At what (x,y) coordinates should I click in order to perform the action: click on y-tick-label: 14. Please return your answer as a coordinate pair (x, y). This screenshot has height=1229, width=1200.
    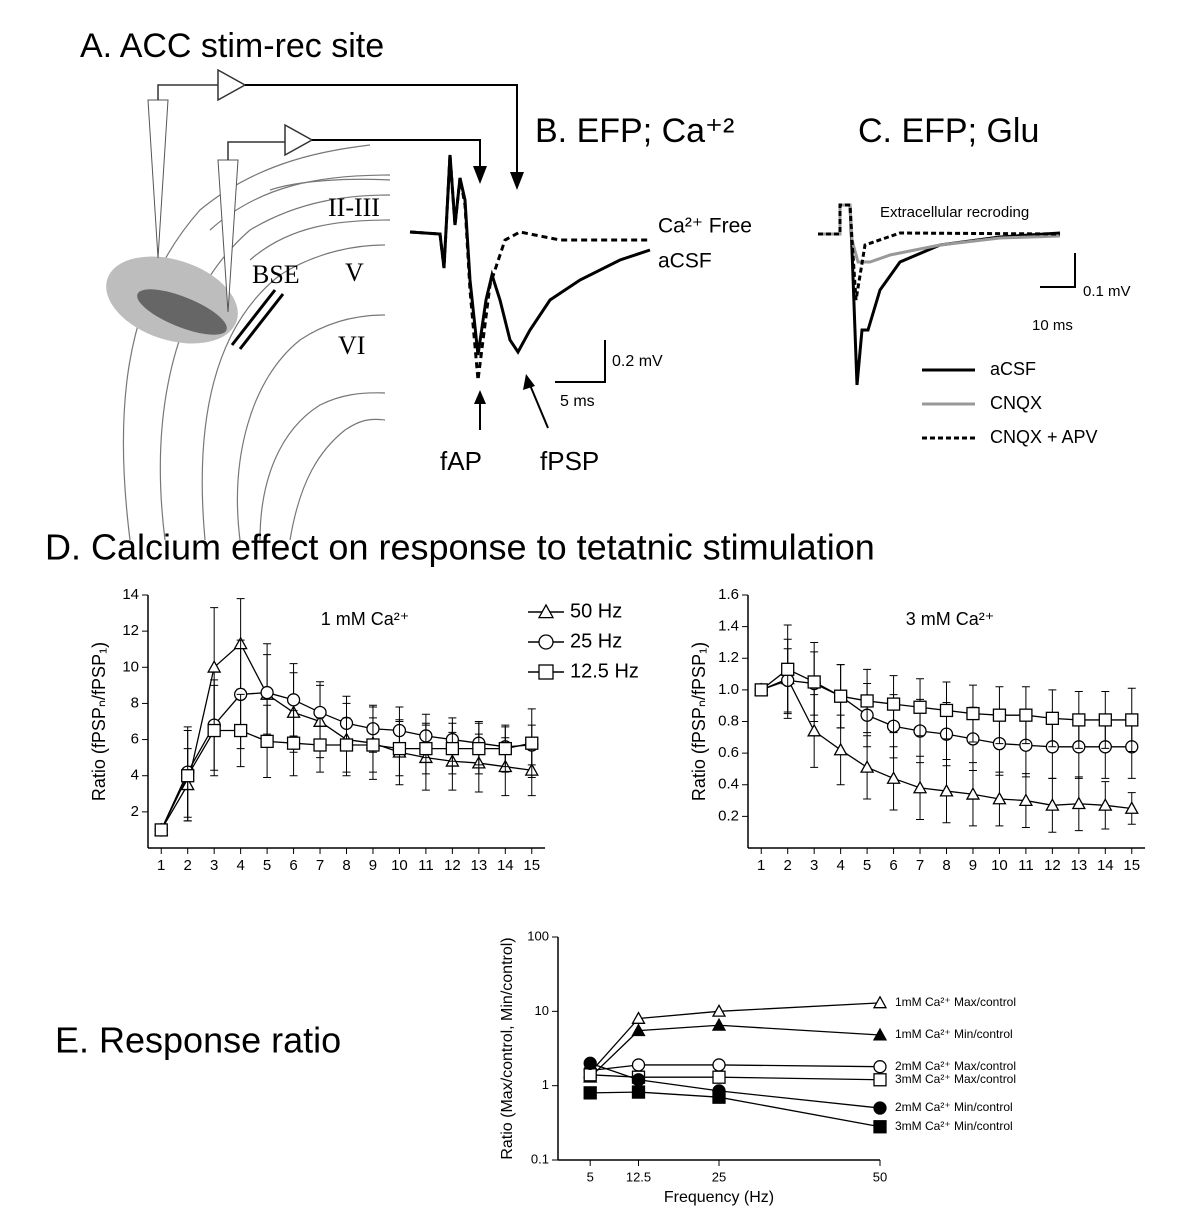
    Looking at the image, I should click on (130, 594).